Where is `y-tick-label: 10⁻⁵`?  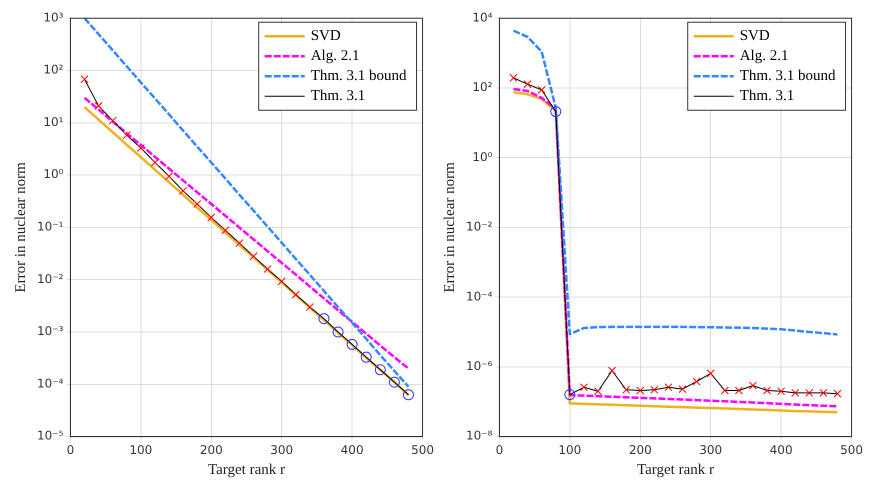 y-tick-label: 10⁻⁵ is located at coordinates (50, 435).